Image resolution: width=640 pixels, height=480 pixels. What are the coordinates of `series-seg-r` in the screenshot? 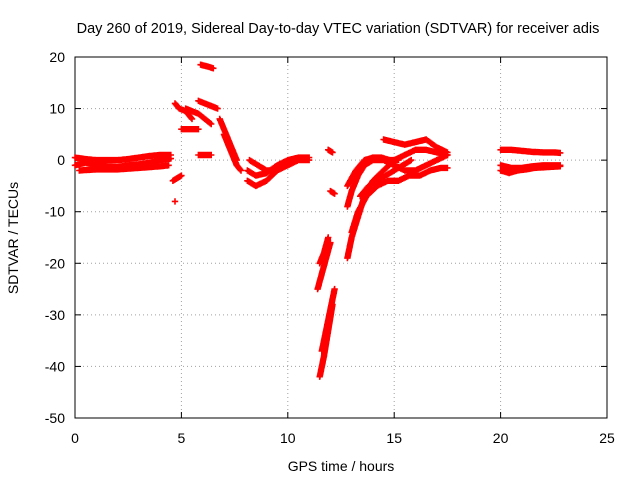 It's located at (332, 192).